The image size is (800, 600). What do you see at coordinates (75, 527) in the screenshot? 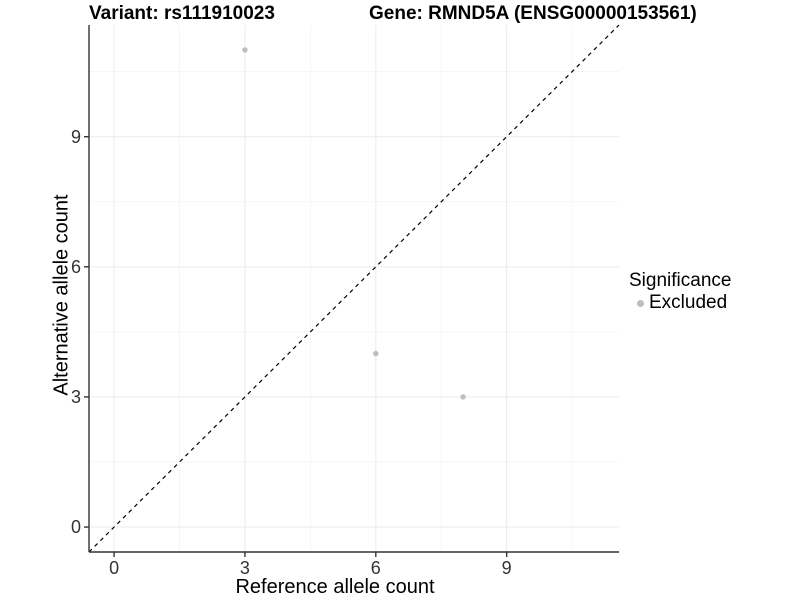
I see `y-tick-label: 0` at bounding box center [75, 527].